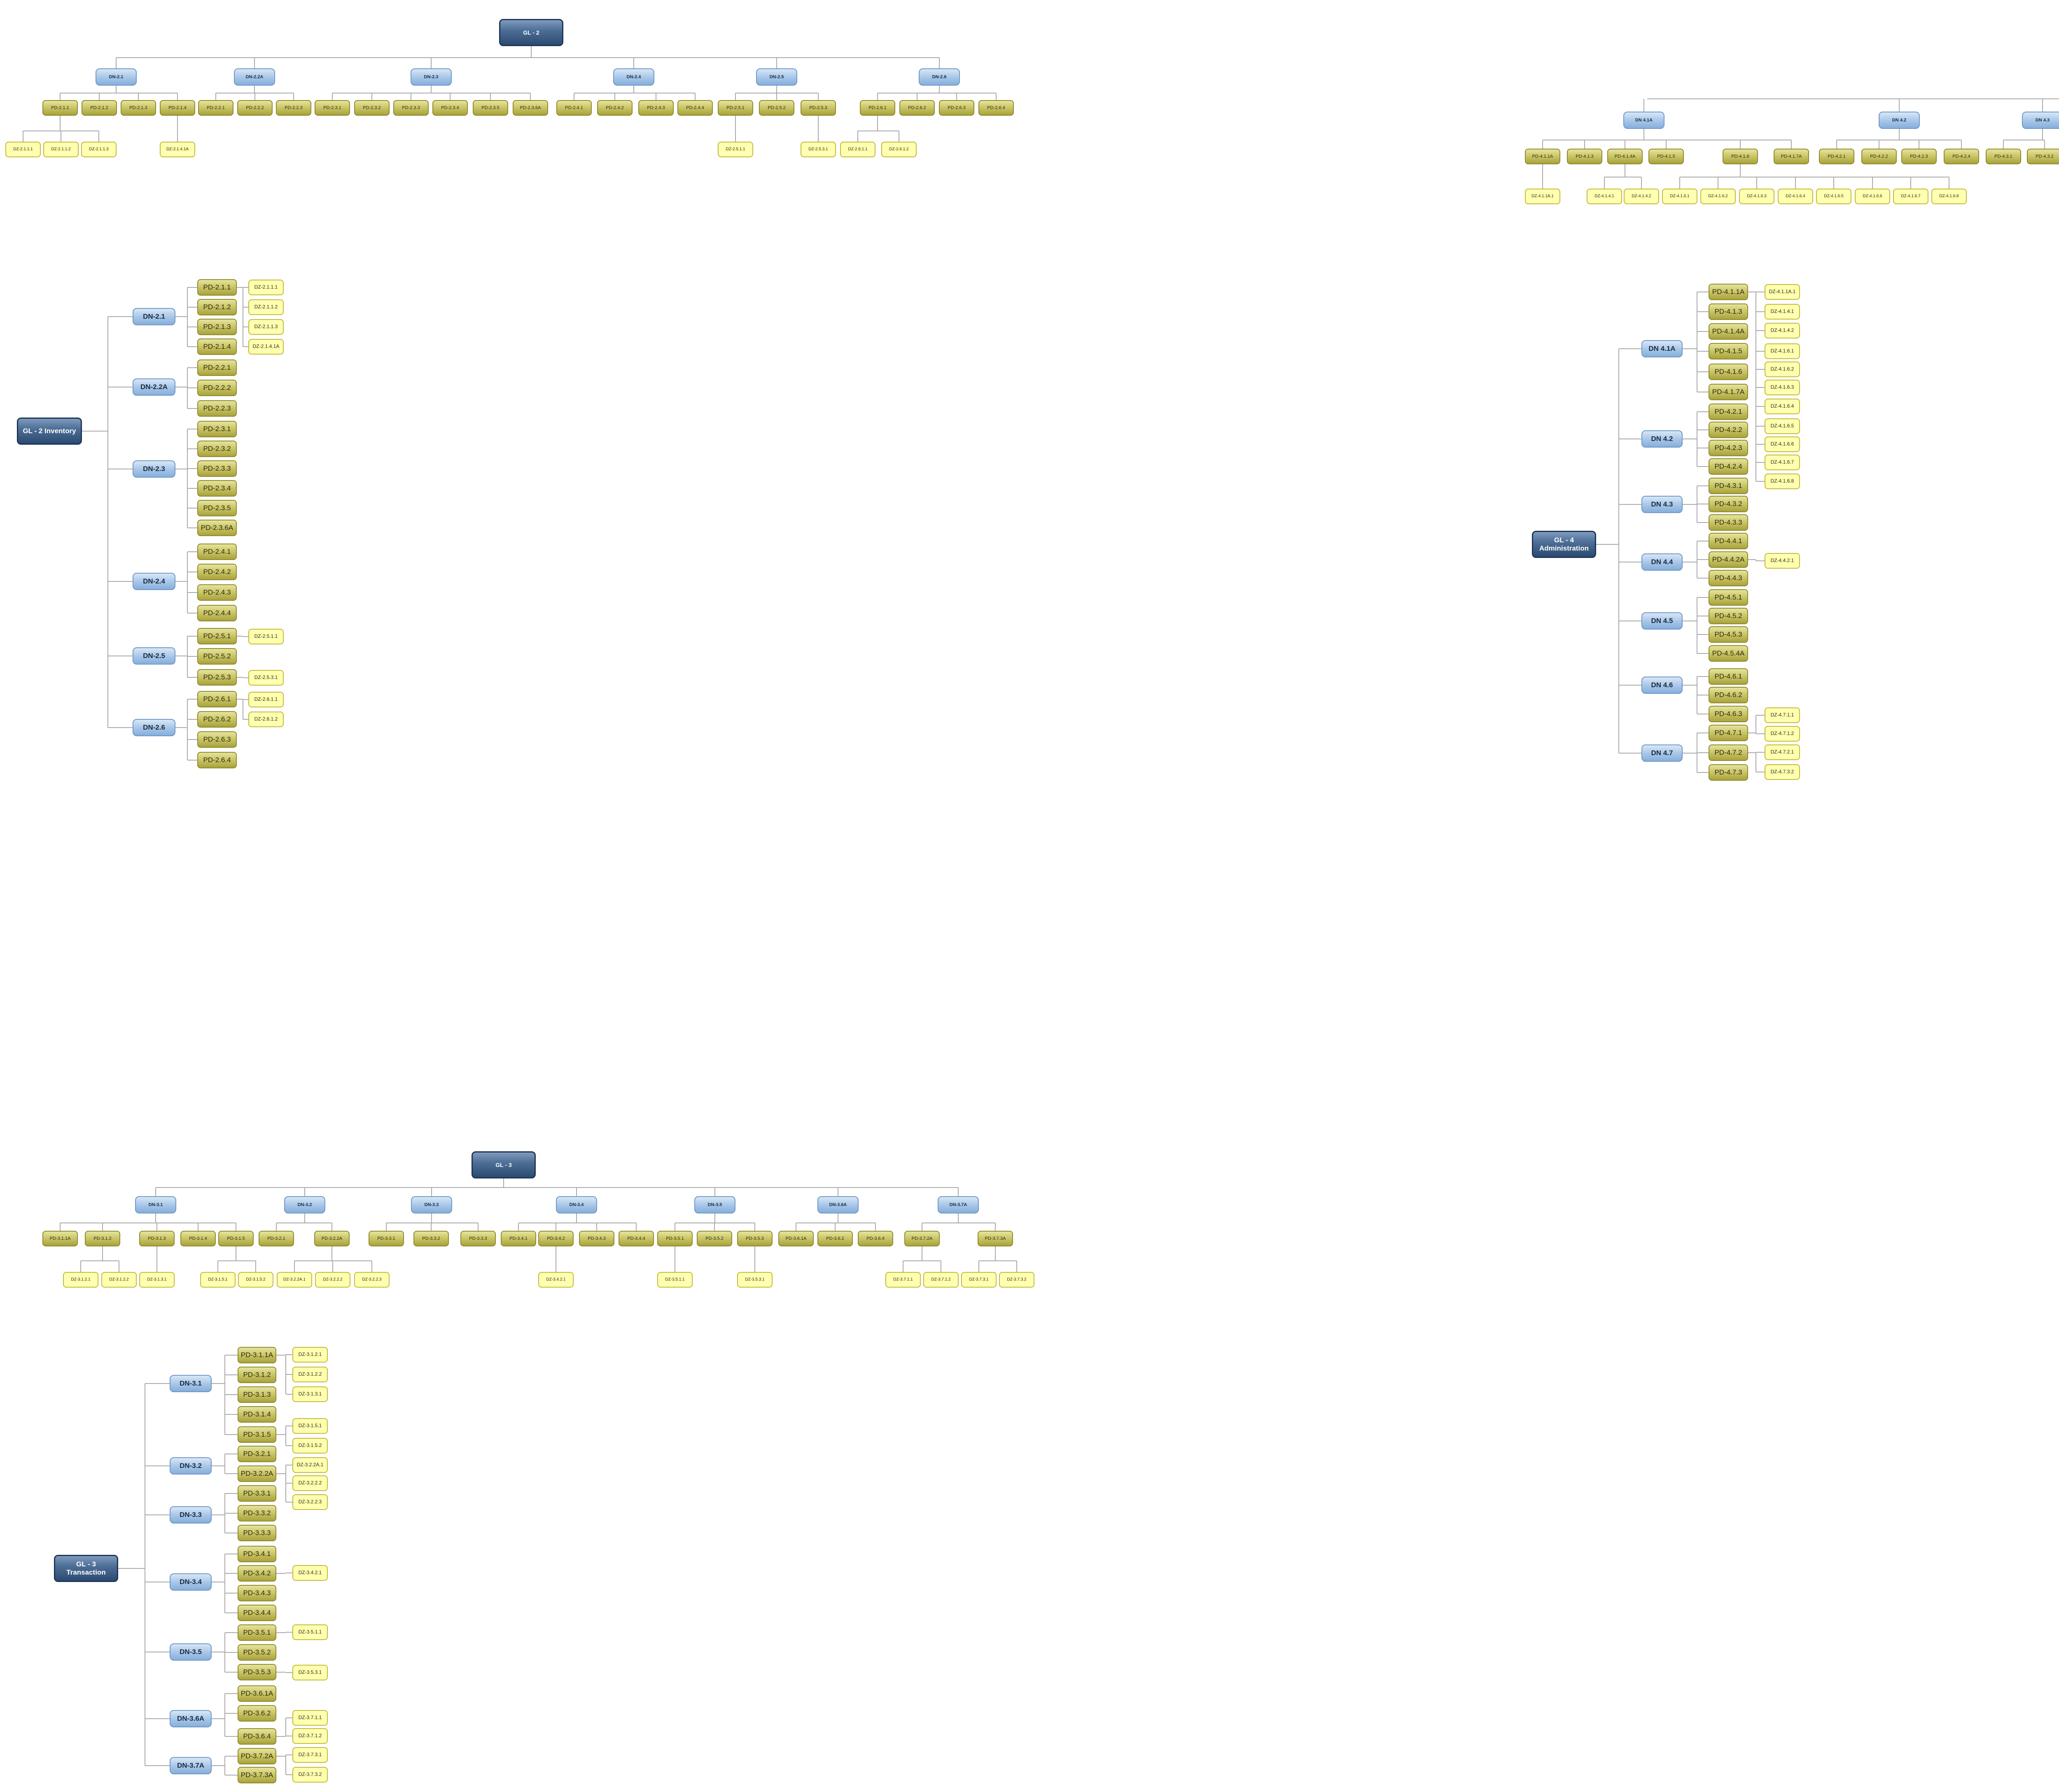 The height and width of the screenshot is (1792, 2059). Describe the element at coordinates (217, 287) in the screenshot. I see `pd-node: PD-2.1.1` at that location.